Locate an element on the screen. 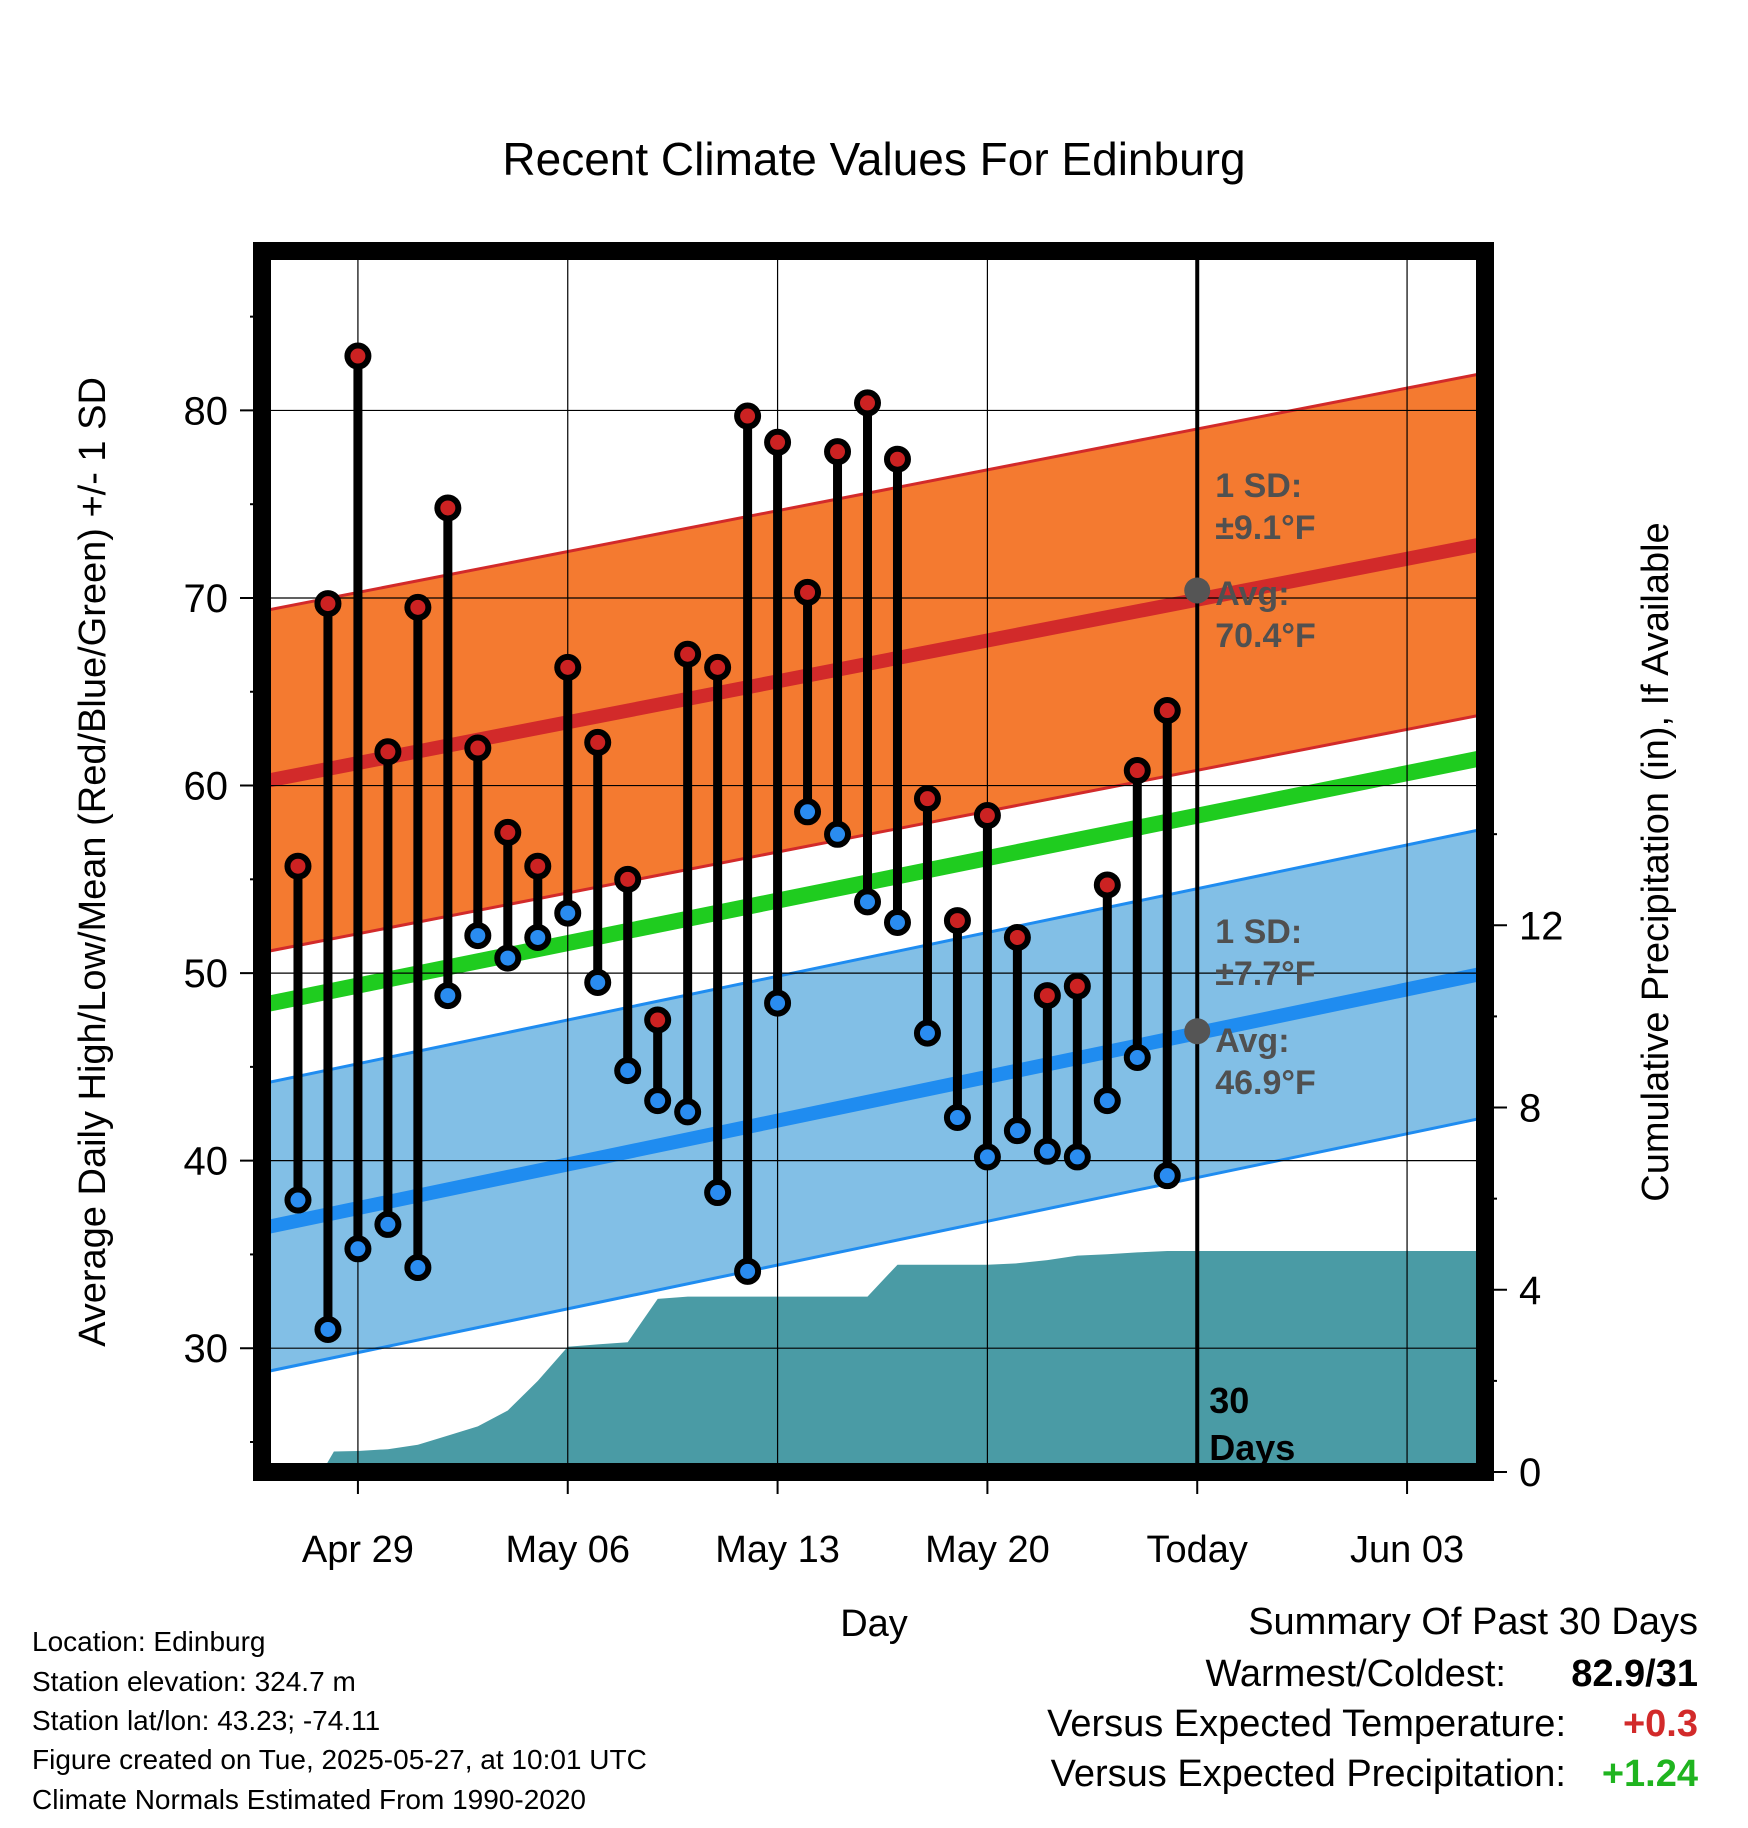 The height and width of the screenshot is (1828, 1748). chart-title: Recent Climate Values For Edinburg is located at coordinates (873, 159).